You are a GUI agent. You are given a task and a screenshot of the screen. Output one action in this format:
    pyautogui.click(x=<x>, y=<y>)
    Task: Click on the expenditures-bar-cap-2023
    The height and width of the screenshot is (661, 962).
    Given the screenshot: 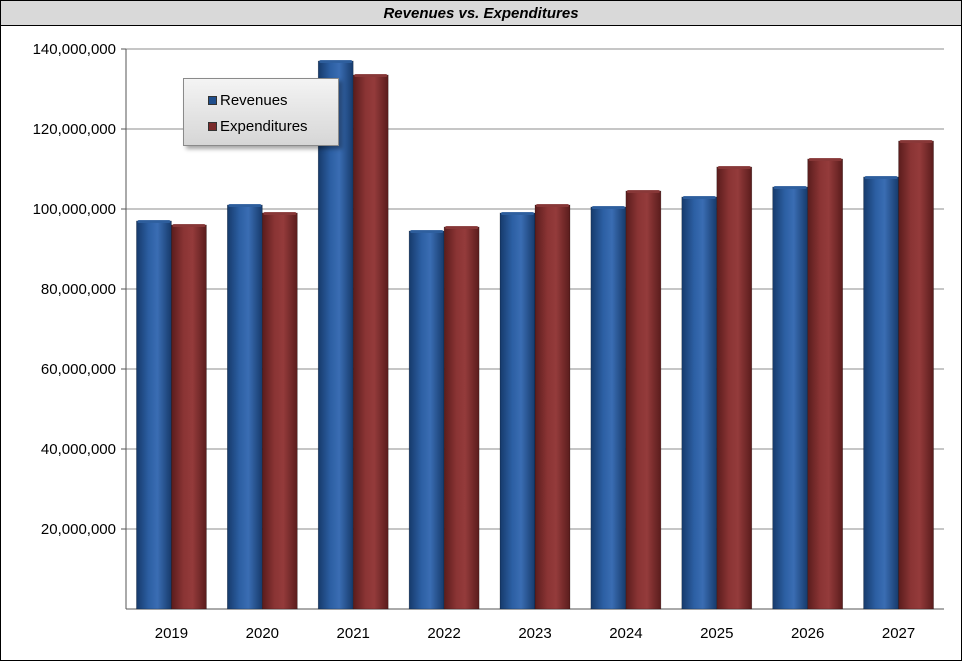 What is the action you would take?
    pyautogui.click(x=552, y=205)
    